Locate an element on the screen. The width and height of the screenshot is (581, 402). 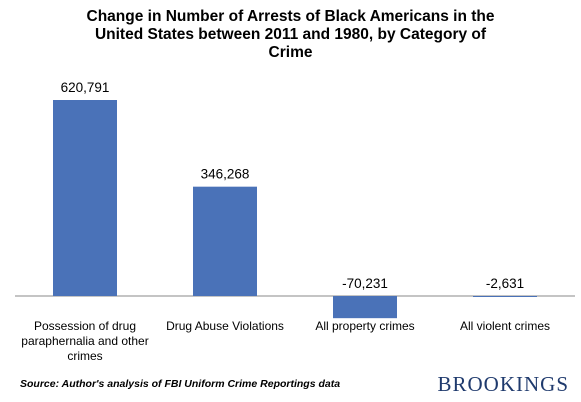
category-label-2-line-0: All property crimes is located at coordinates (364, 326).